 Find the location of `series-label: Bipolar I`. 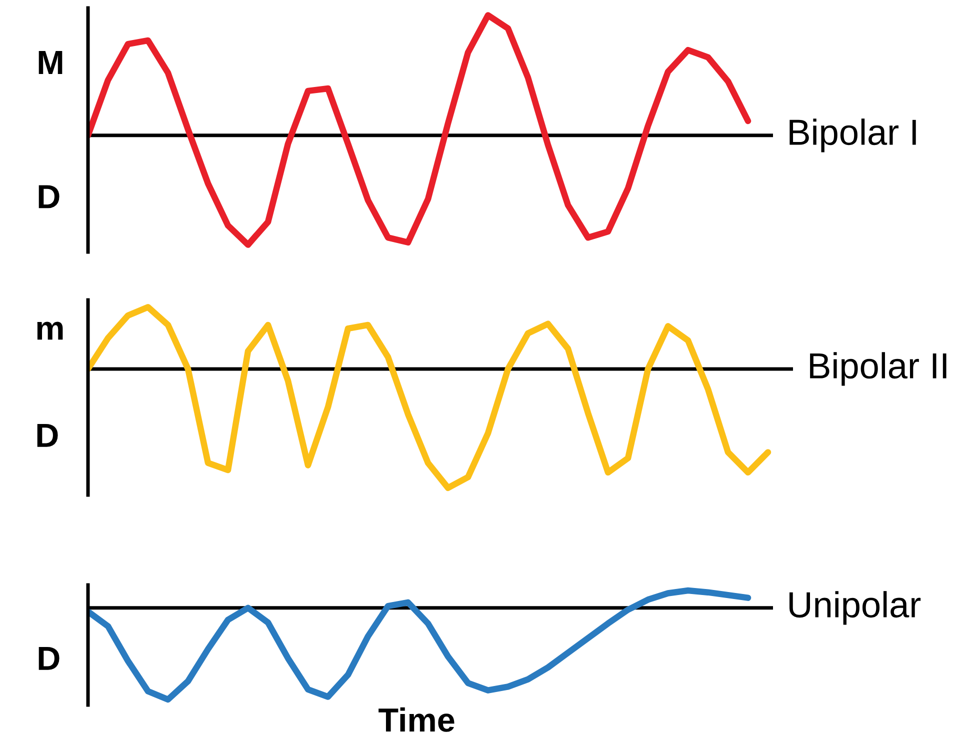

series-label: Bipolar I is located at coordinates (853, 135).